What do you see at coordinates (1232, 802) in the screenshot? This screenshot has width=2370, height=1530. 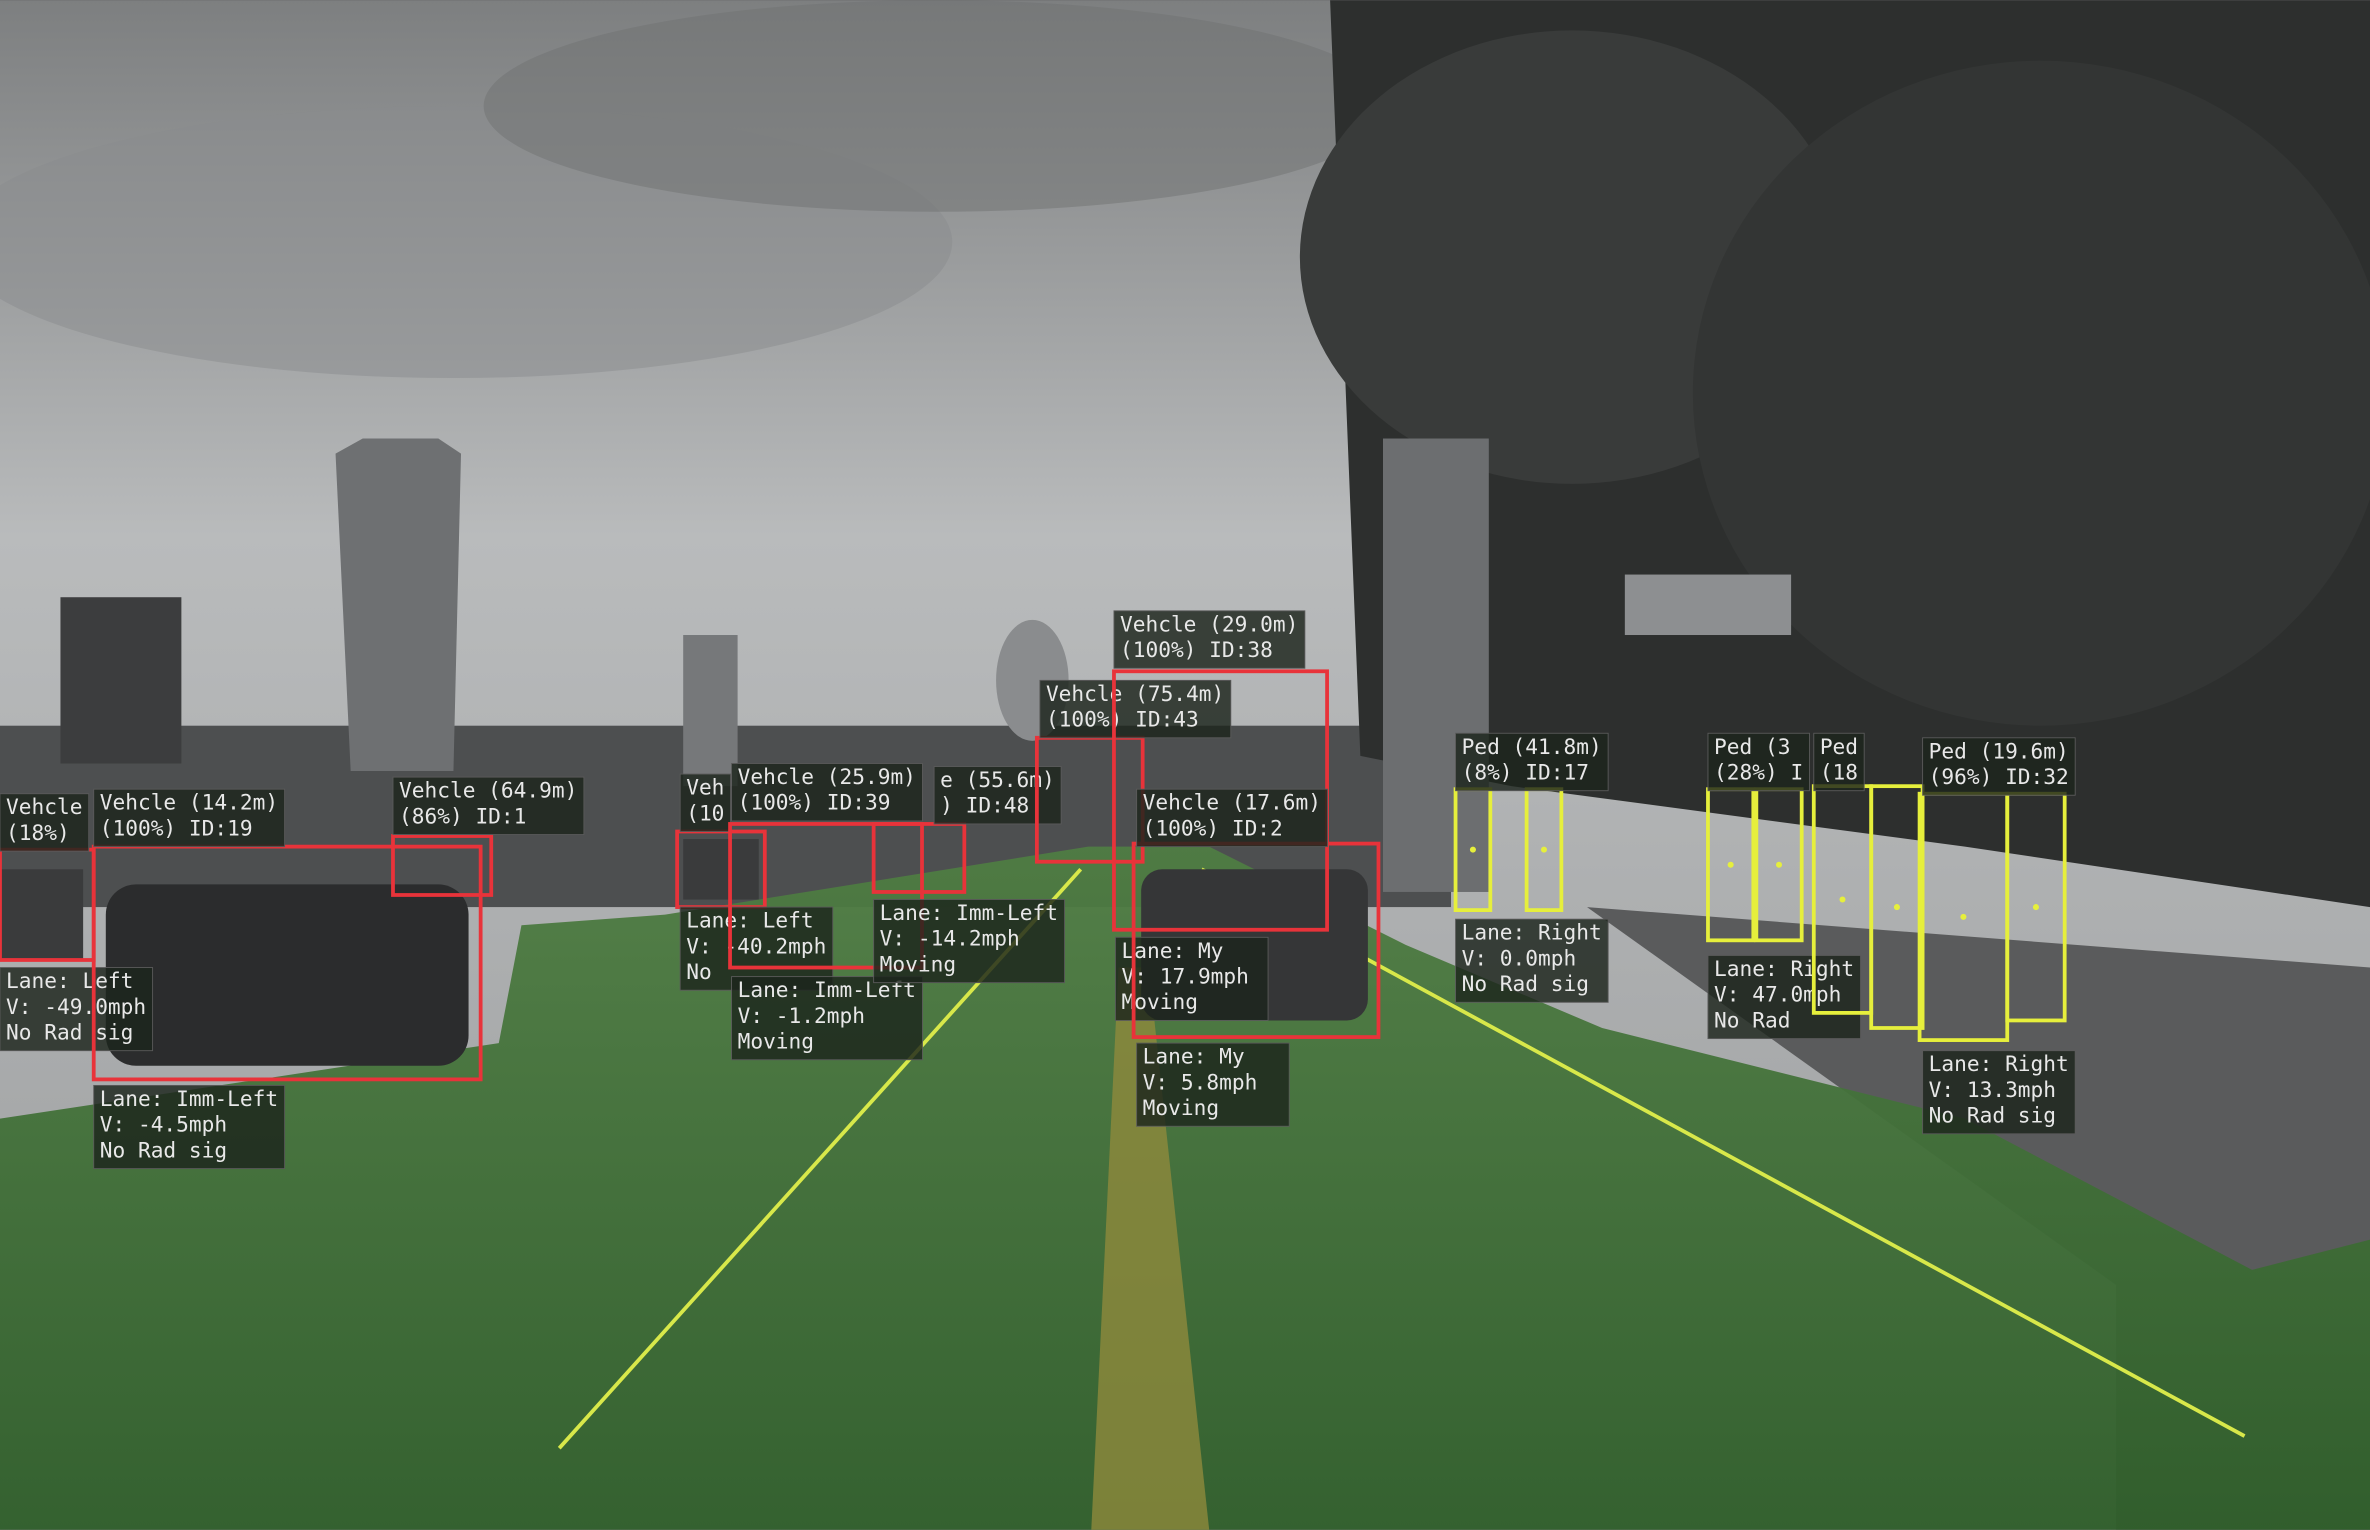 I see `label-text: Vehcle (17.6m)` at bounding box center [1232, 802].